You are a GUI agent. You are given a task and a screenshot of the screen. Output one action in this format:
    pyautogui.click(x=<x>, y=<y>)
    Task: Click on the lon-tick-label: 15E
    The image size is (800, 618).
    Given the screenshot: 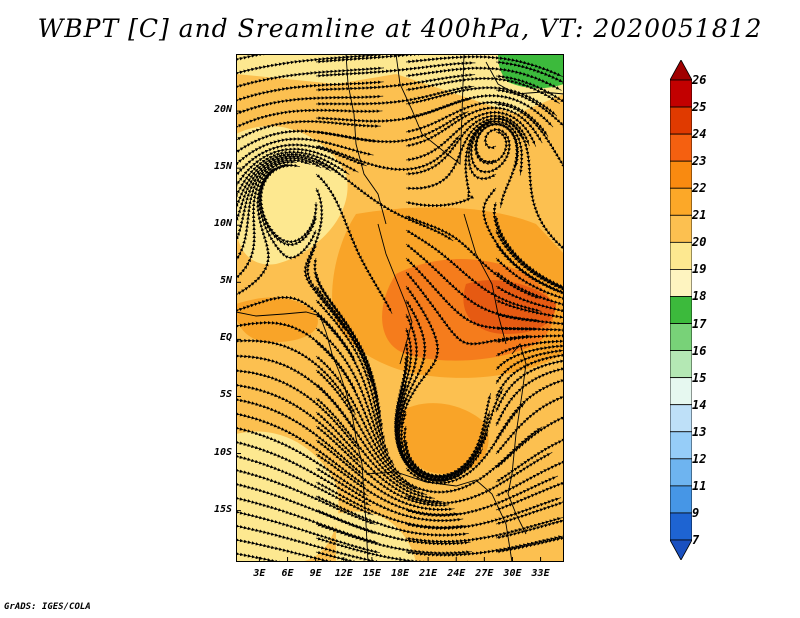 What is the action you would take?
    pyautogui.click(x=371, y=573)
    